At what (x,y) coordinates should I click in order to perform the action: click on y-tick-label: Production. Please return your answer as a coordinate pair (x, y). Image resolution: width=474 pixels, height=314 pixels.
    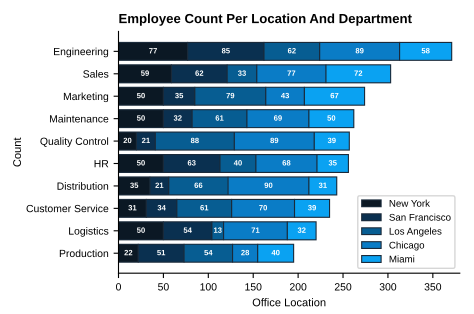
    Looking at the image, I should click on (84, 253).